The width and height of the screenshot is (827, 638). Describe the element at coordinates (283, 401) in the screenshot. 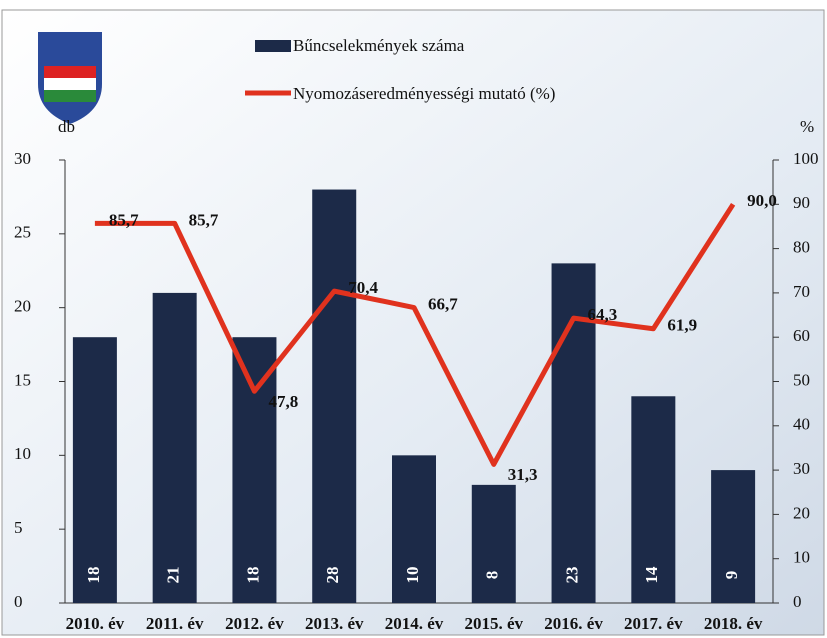

I see `line-value-label: 47,8` at that location.